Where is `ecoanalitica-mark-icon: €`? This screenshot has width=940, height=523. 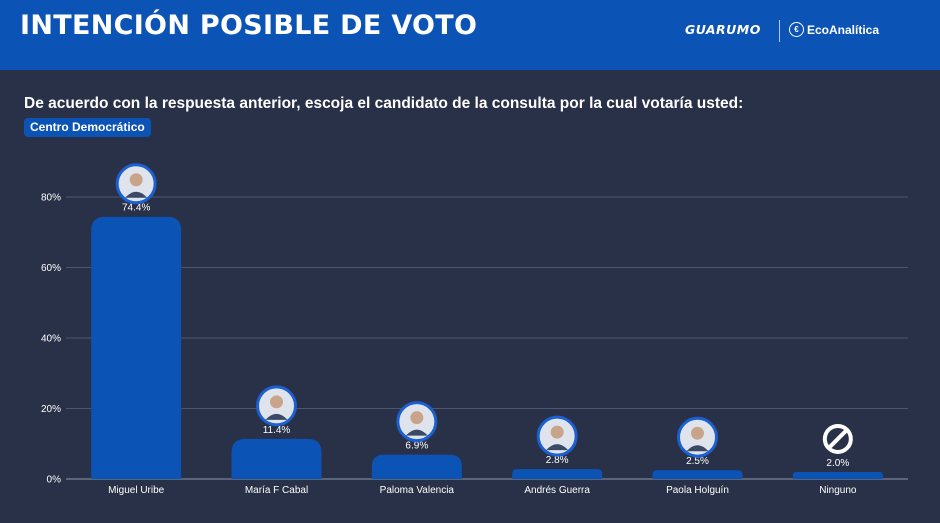 ecoanalitica-mark-icon: € is located at coordinates (796, 29).